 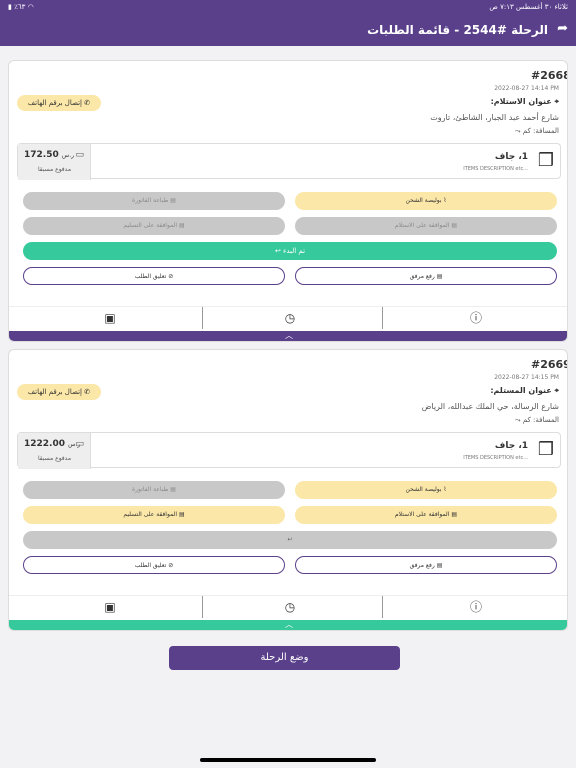 I want to click on start-button: ↩, so click(x=290, y=540).